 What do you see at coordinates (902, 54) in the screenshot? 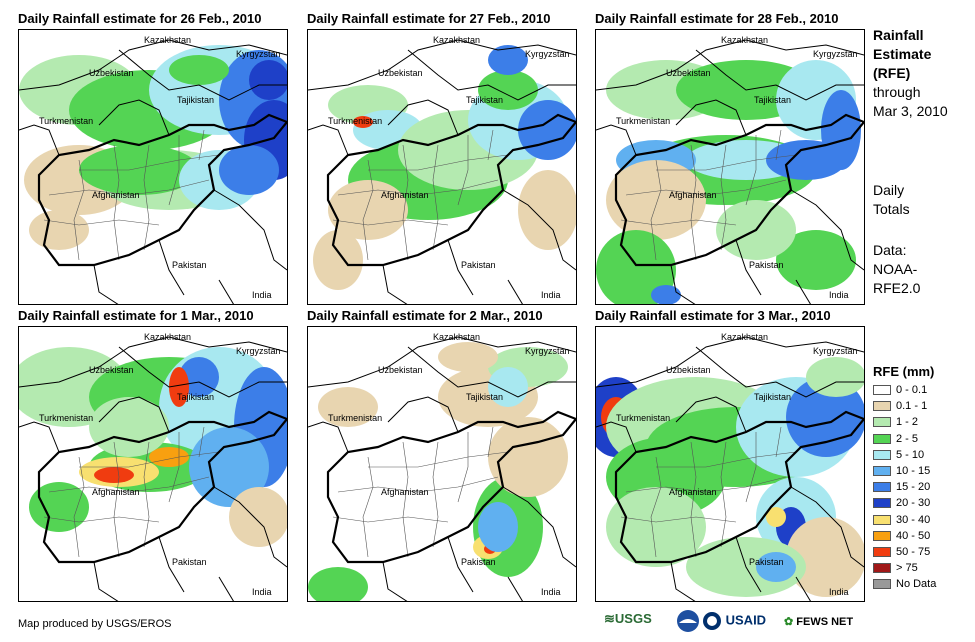
I see `side-title-line2: Estimate` at bounding box center [902, 54].